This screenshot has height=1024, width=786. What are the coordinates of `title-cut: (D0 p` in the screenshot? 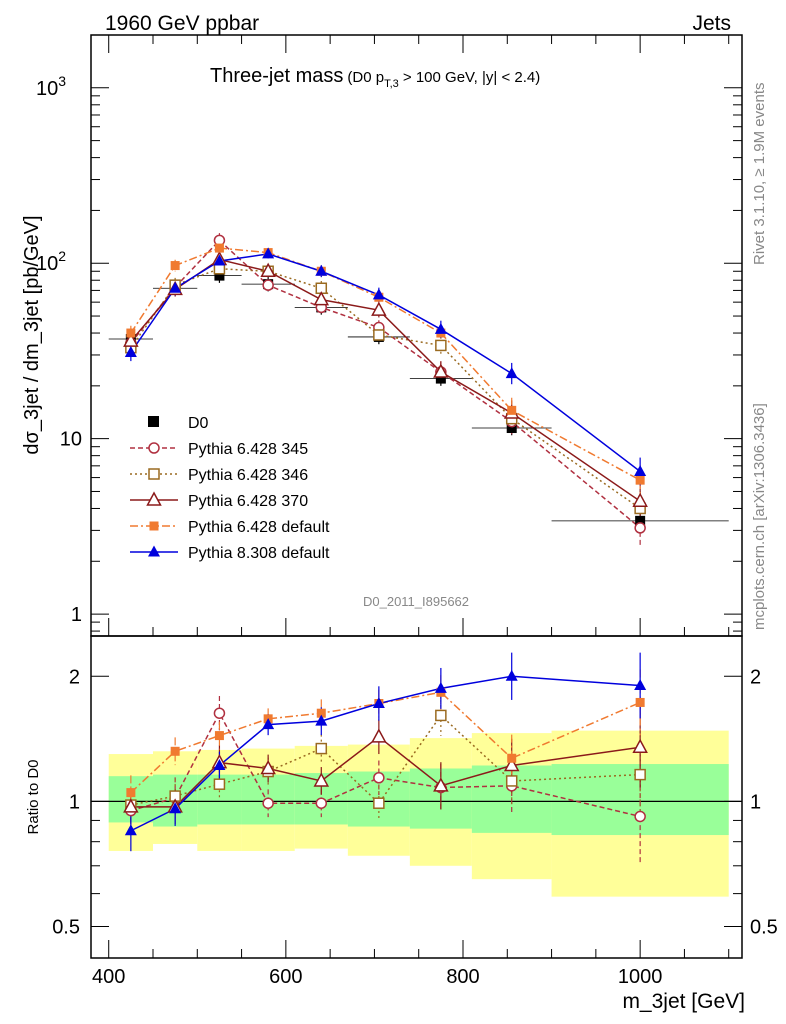 It's located at (365, 77).